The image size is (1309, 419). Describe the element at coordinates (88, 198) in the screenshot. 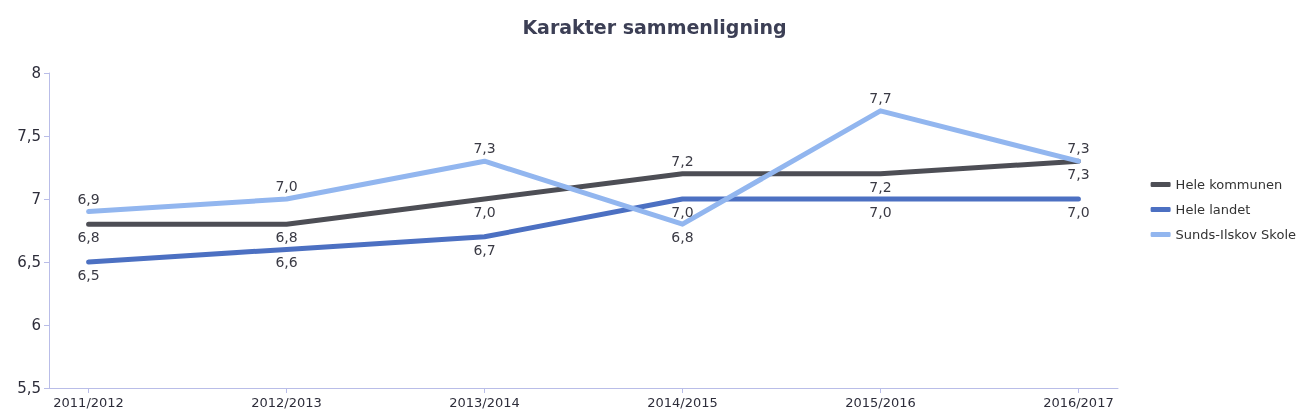

I see `data-label: 6,9` at that location.